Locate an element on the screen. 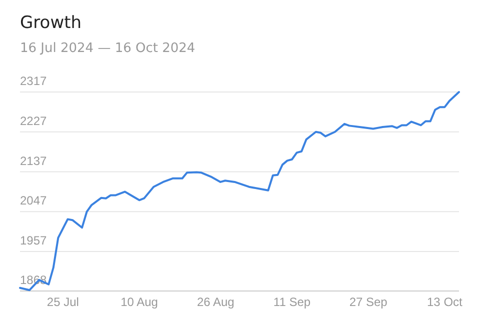 The width and height of the screenshot is (483, 331). chart-subtitle: 16 Jul 2024 — 16 Oct 2024 is located at coordinates (108, 48).